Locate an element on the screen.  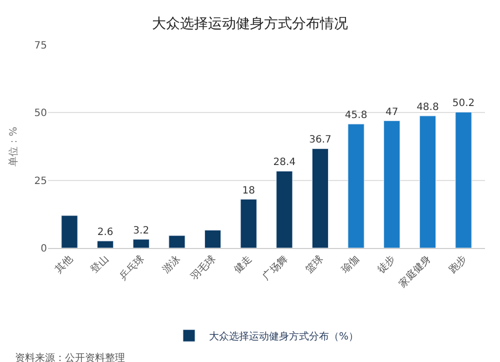
x-tick-label: 健走 is located at coordinates (243, 264).